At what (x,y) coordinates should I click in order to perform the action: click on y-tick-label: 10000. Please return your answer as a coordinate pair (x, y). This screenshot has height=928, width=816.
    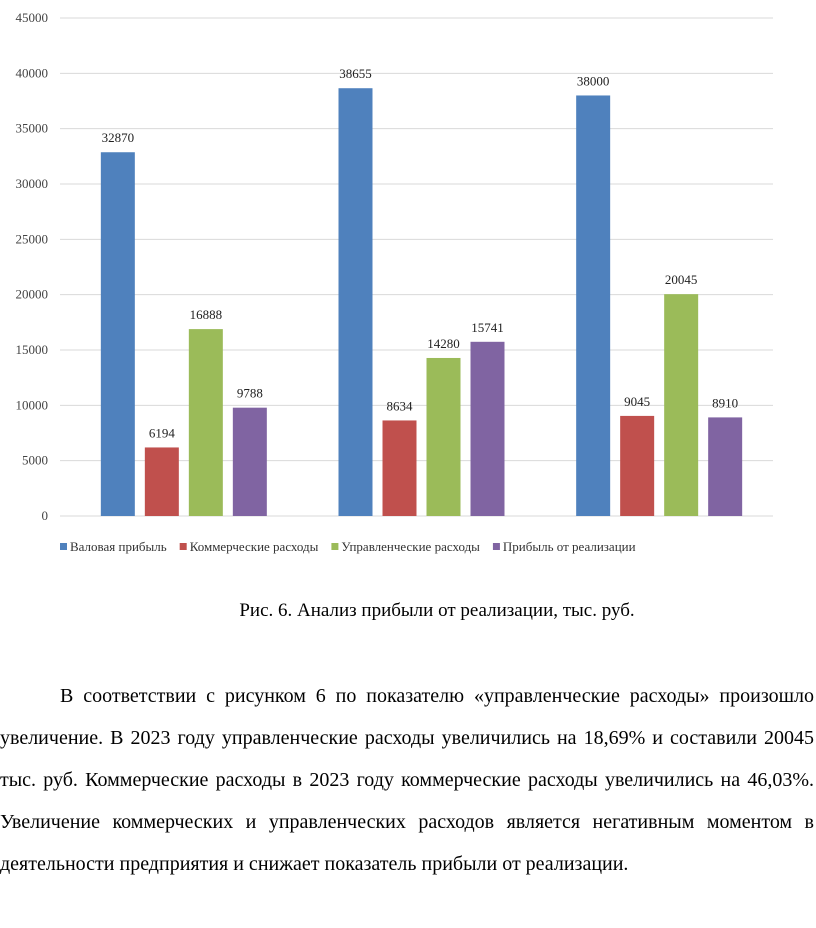
    Looking at the image, I should click on (32, 404).